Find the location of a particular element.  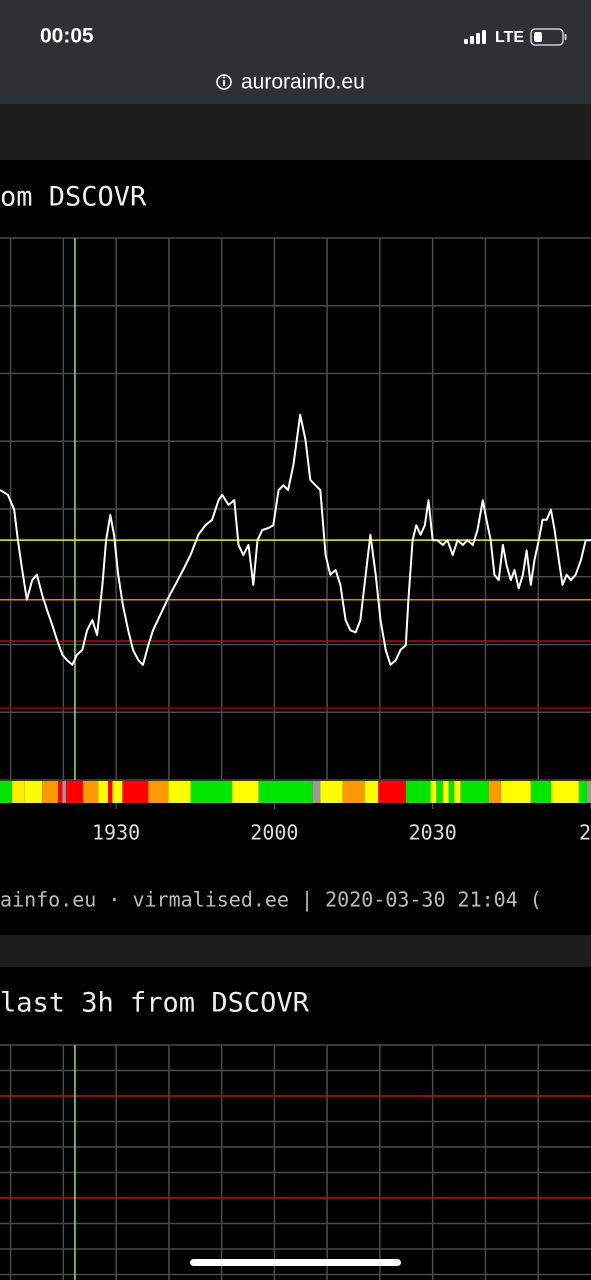

x-tick-label: 2030 is located at coordinates (433, 833).